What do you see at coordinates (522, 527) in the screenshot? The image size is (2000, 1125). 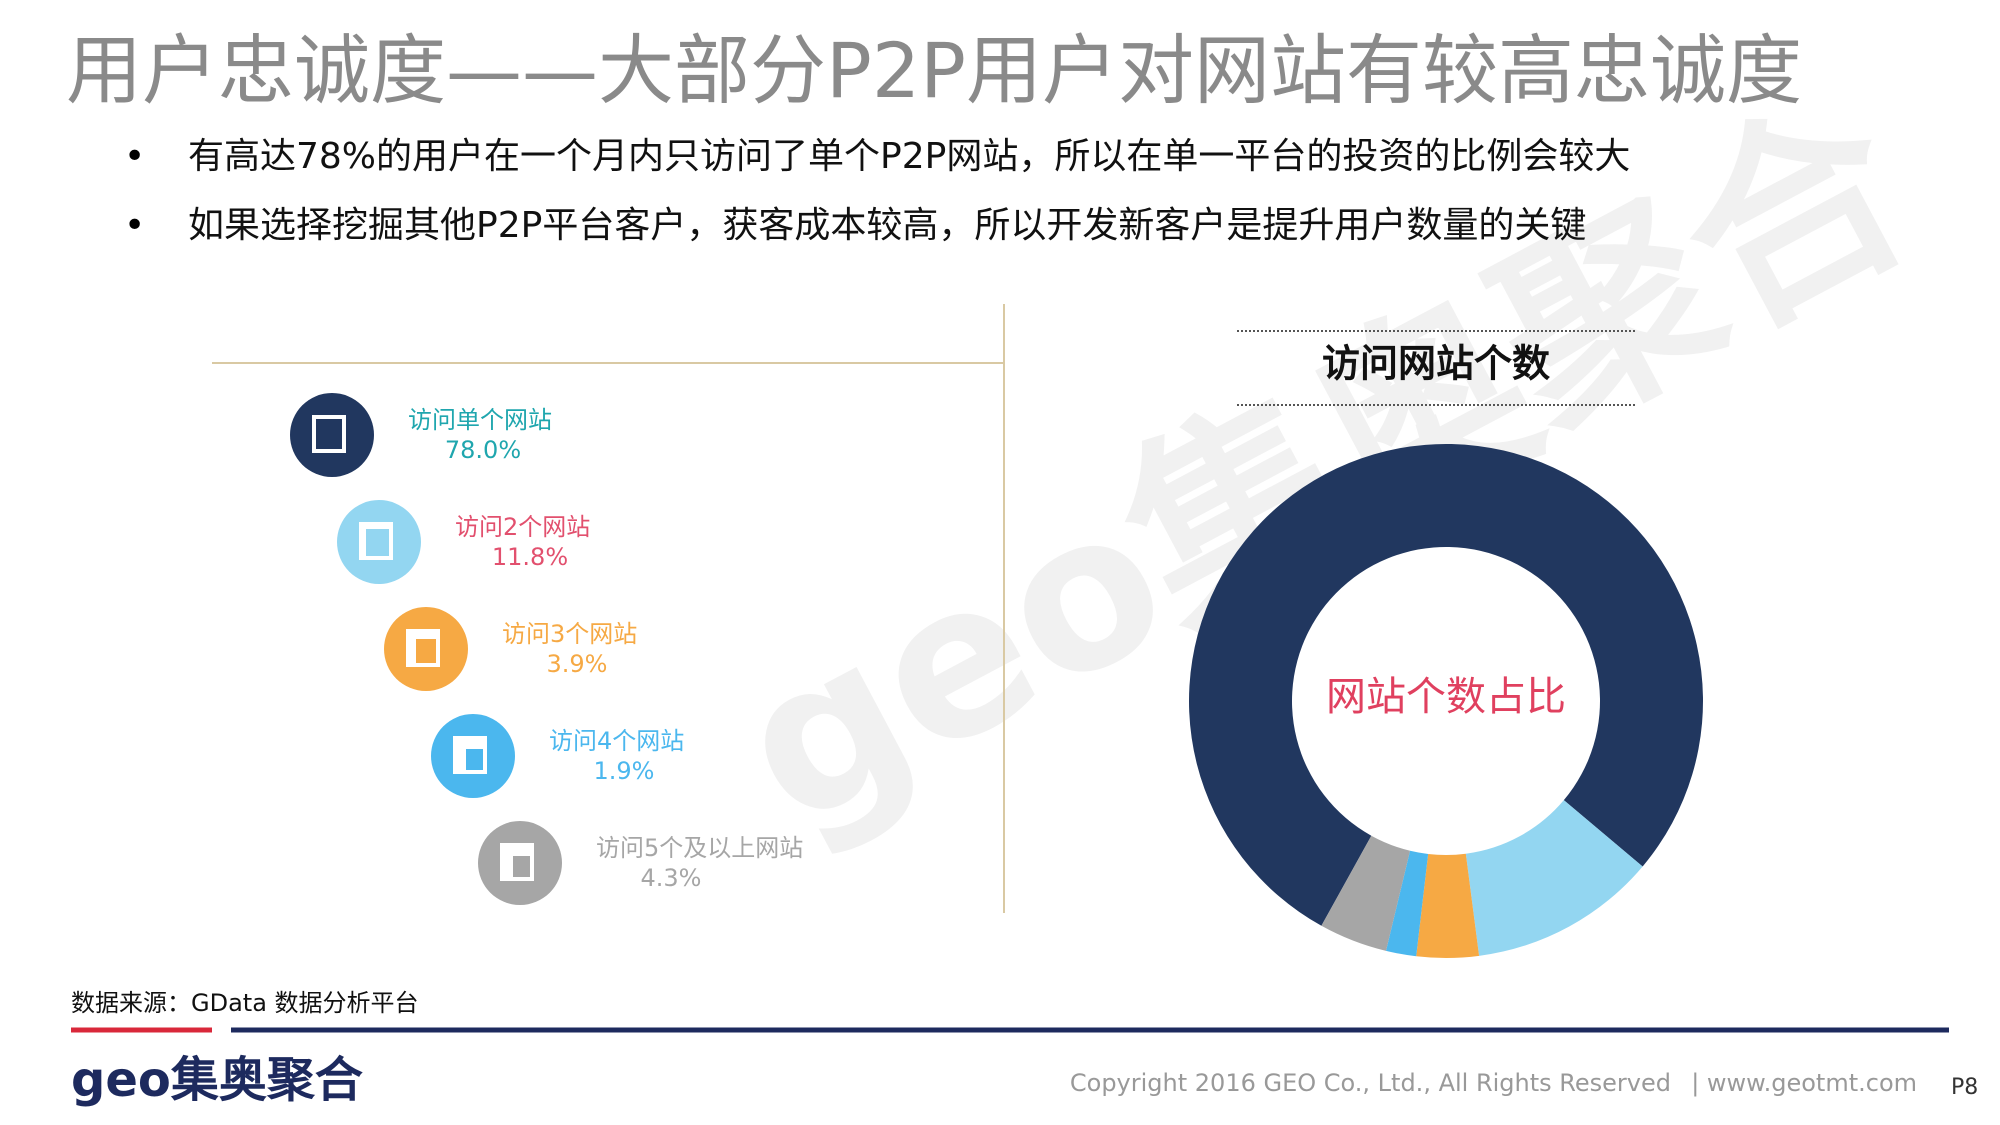 I see `legend-label: 访问2个网站` at bounding box center [522, 527].